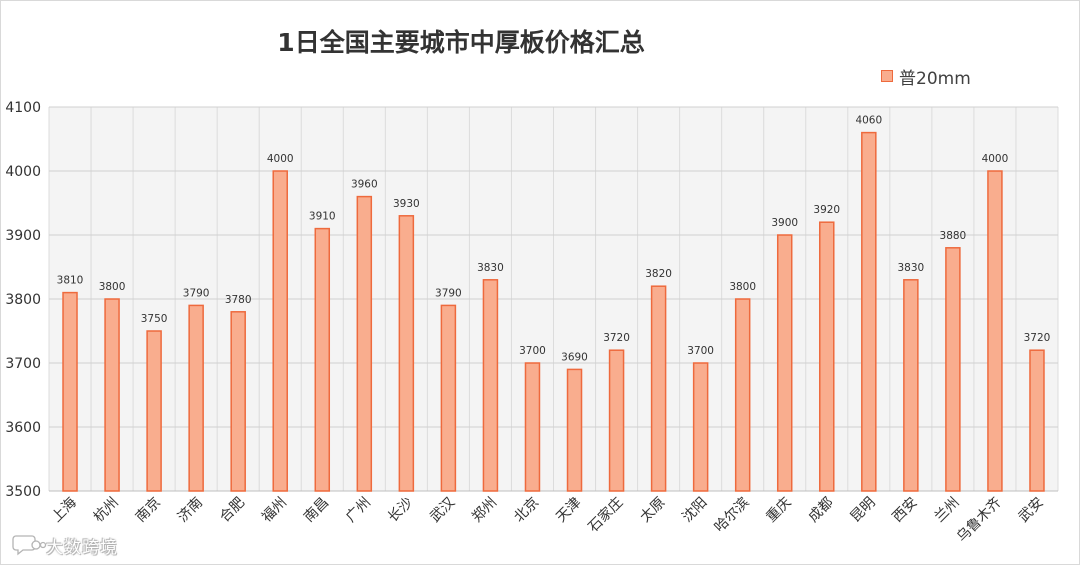  What do you see at coordinates (947, 510) in the screenshot?
I see `x-tick-label: 兰州` at bounding box center [947, 510].